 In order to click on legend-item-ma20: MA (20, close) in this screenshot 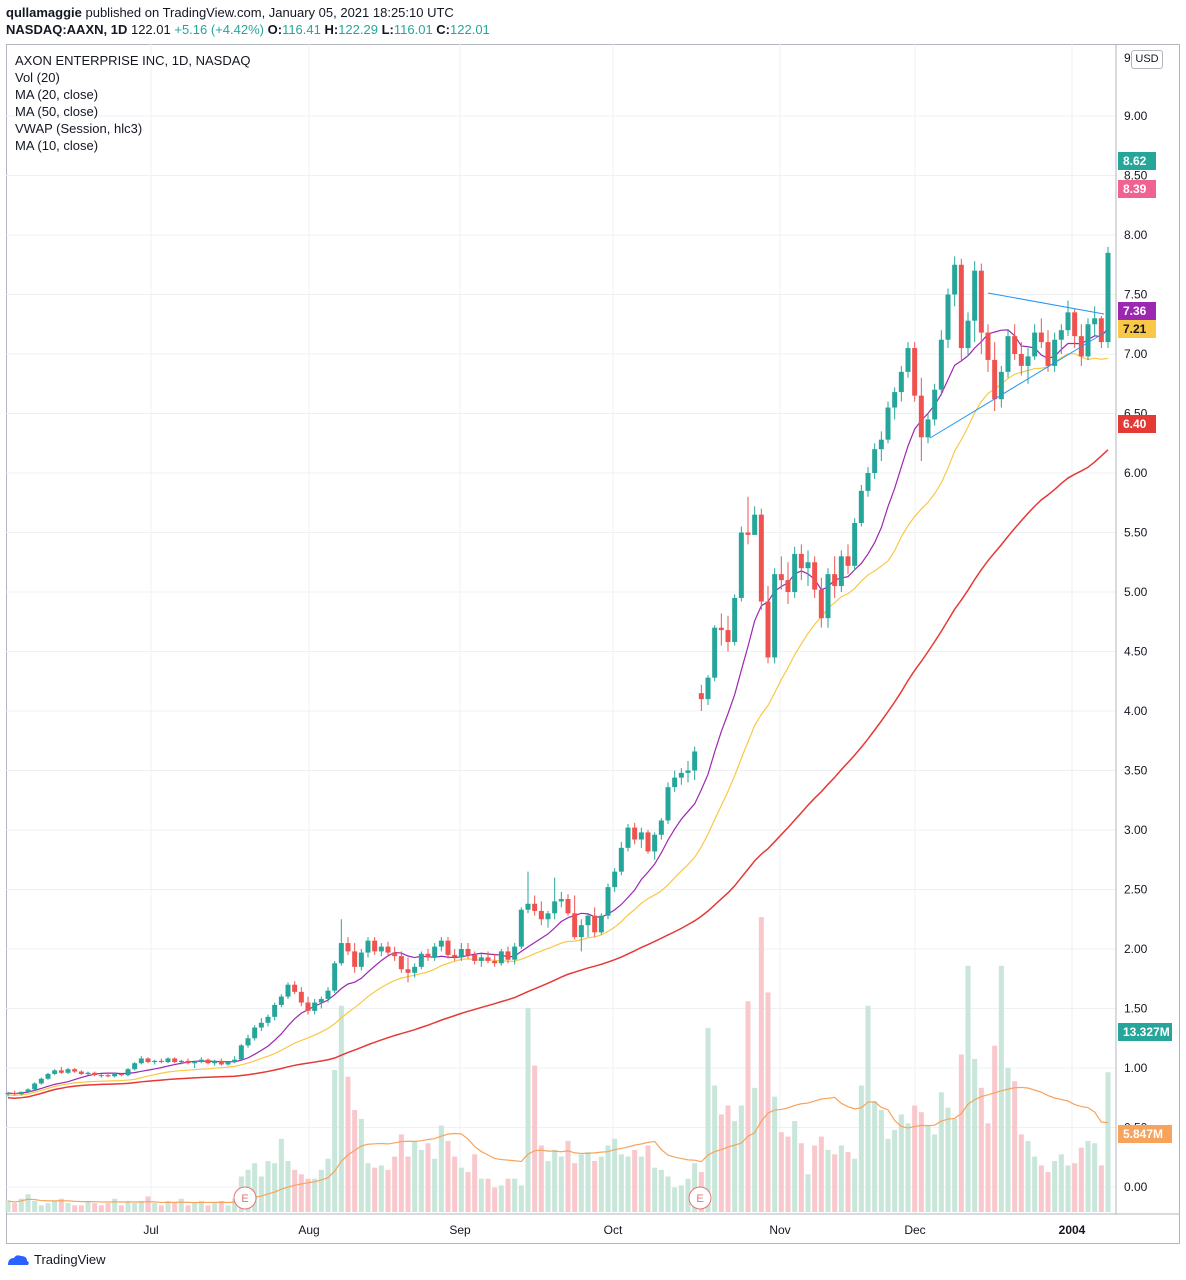, I will do `click(57, 94)`.